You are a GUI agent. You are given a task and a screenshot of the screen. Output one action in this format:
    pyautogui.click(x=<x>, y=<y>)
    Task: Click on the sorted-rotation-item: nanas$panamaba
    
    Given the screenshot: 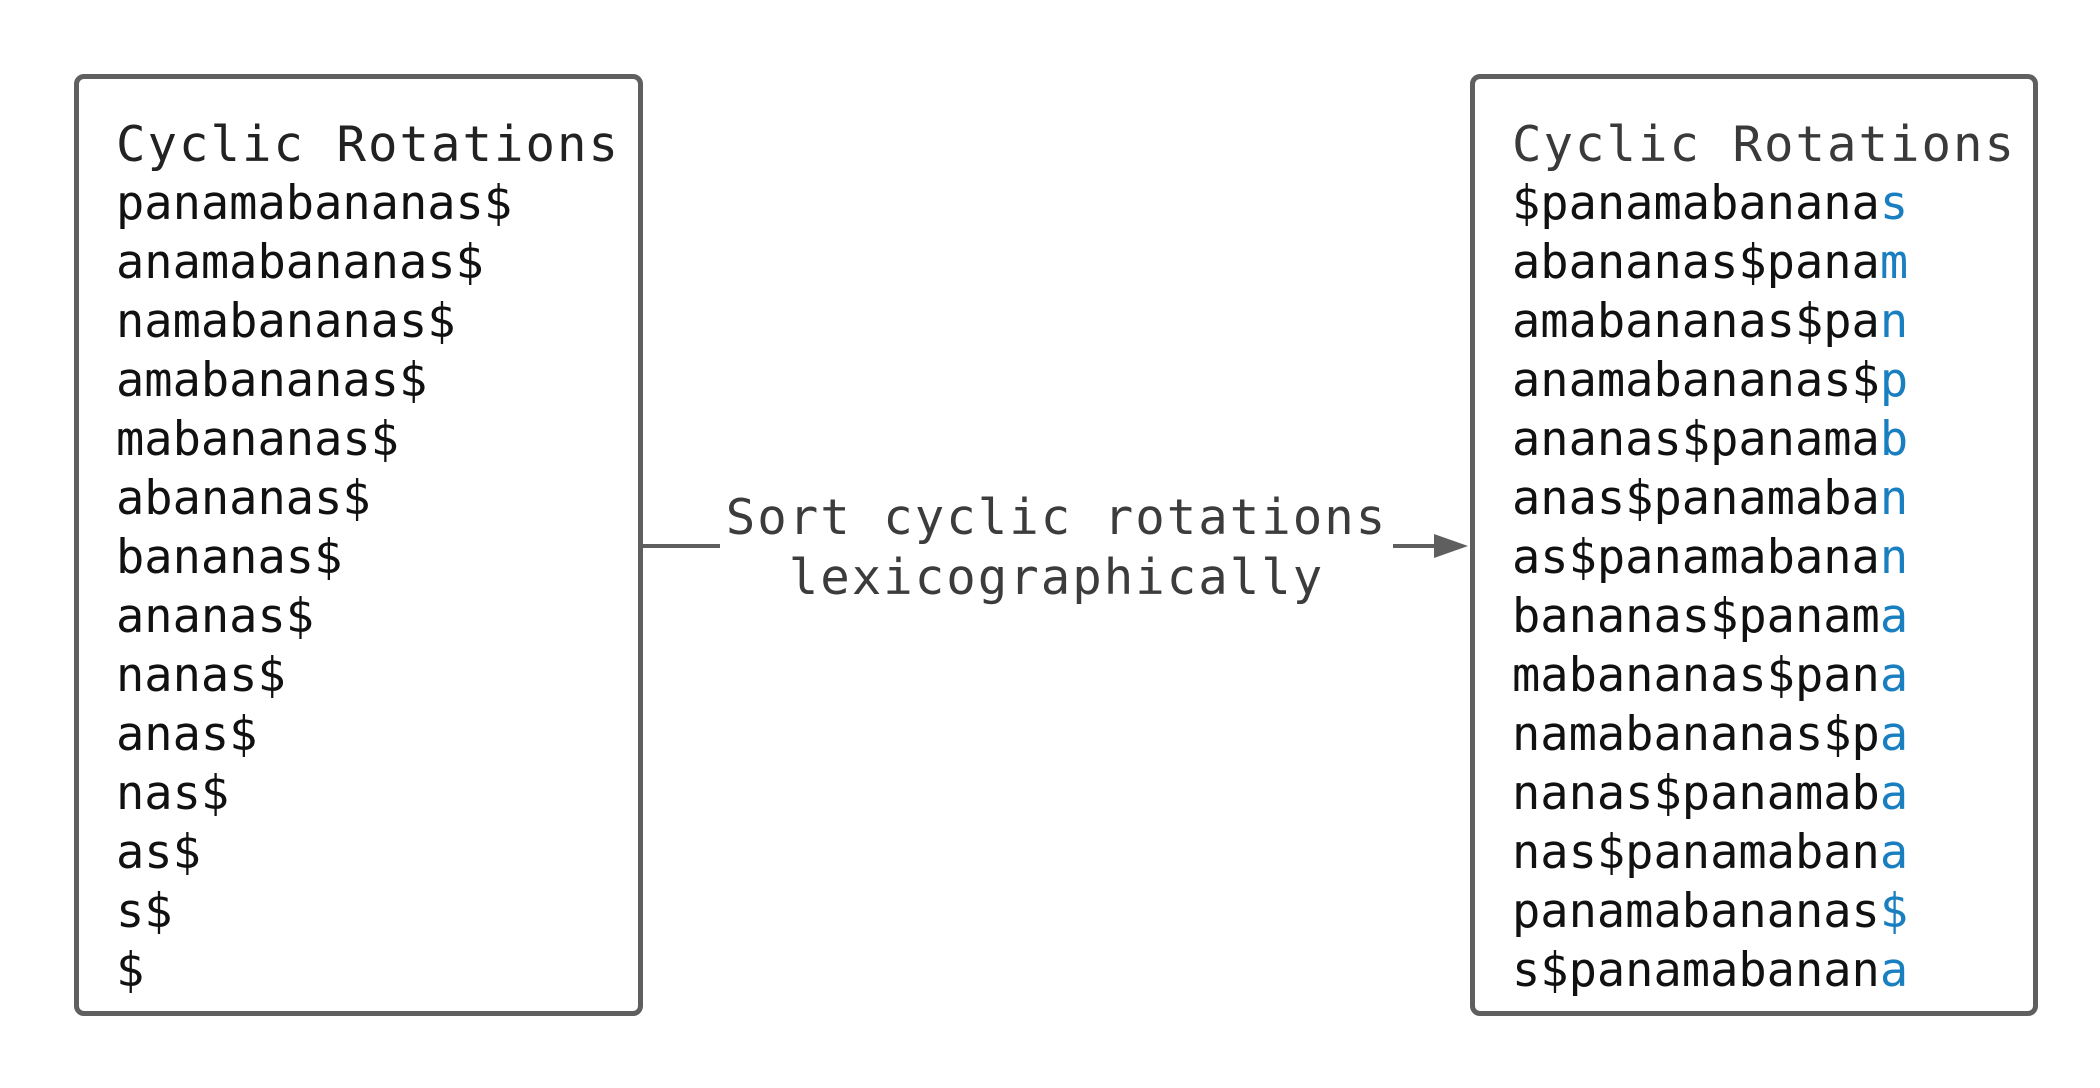 What is the action you would take?
    pyautogui.click(x=1764, y=793)
    